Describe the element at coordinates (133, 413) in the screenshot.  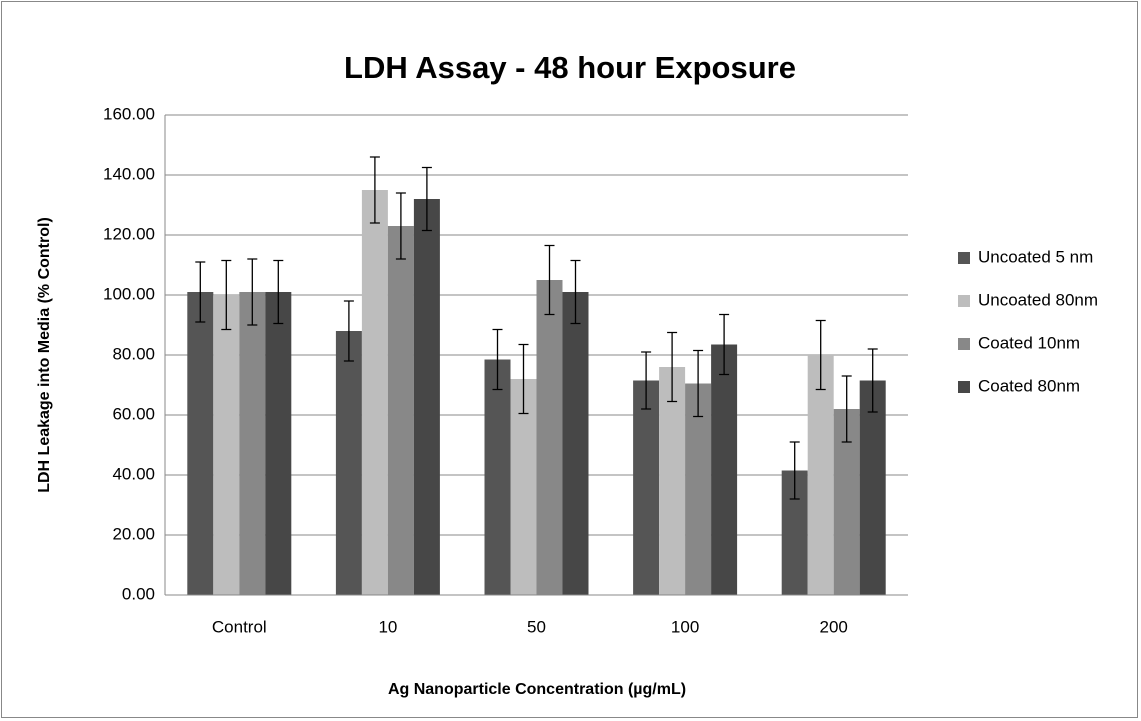
I see `y-tick-label: 60.00` at that location.